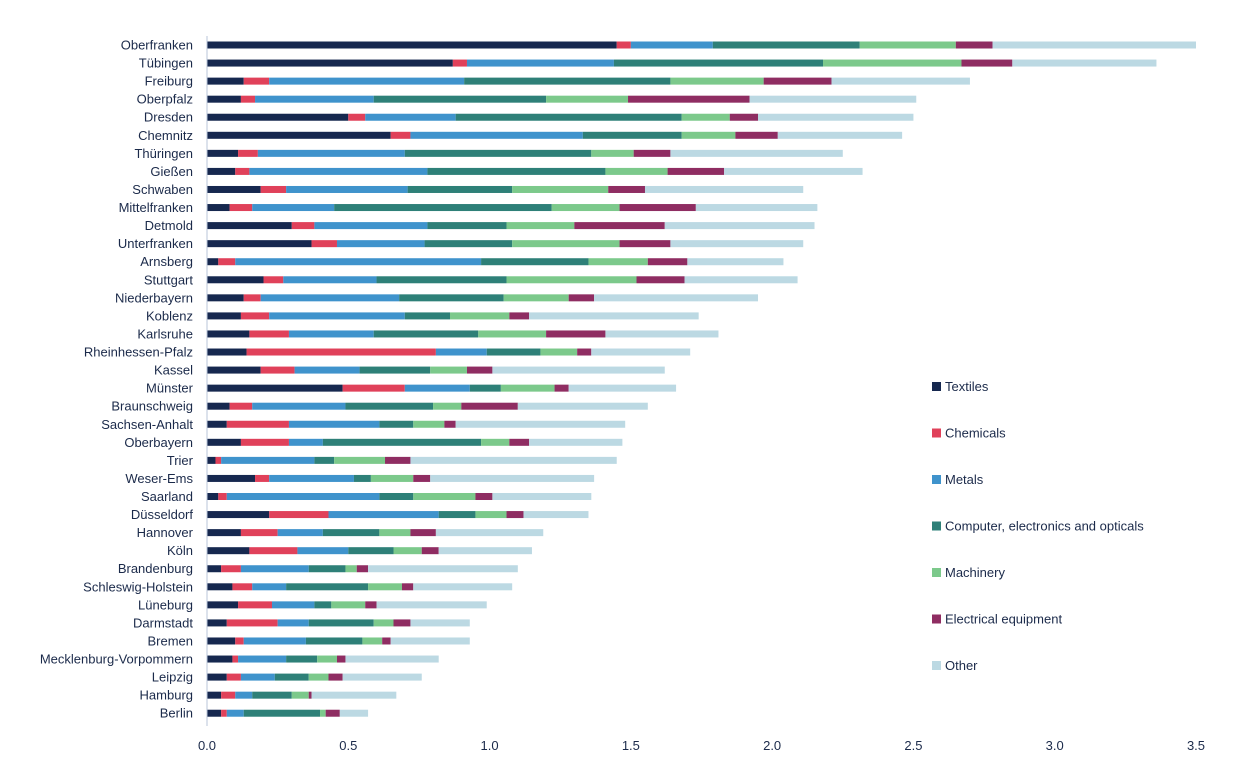  Describe the element at coordinates (165, 604) in the screenshot. I see `category-label-luneburg: Lüneburg` at that location.